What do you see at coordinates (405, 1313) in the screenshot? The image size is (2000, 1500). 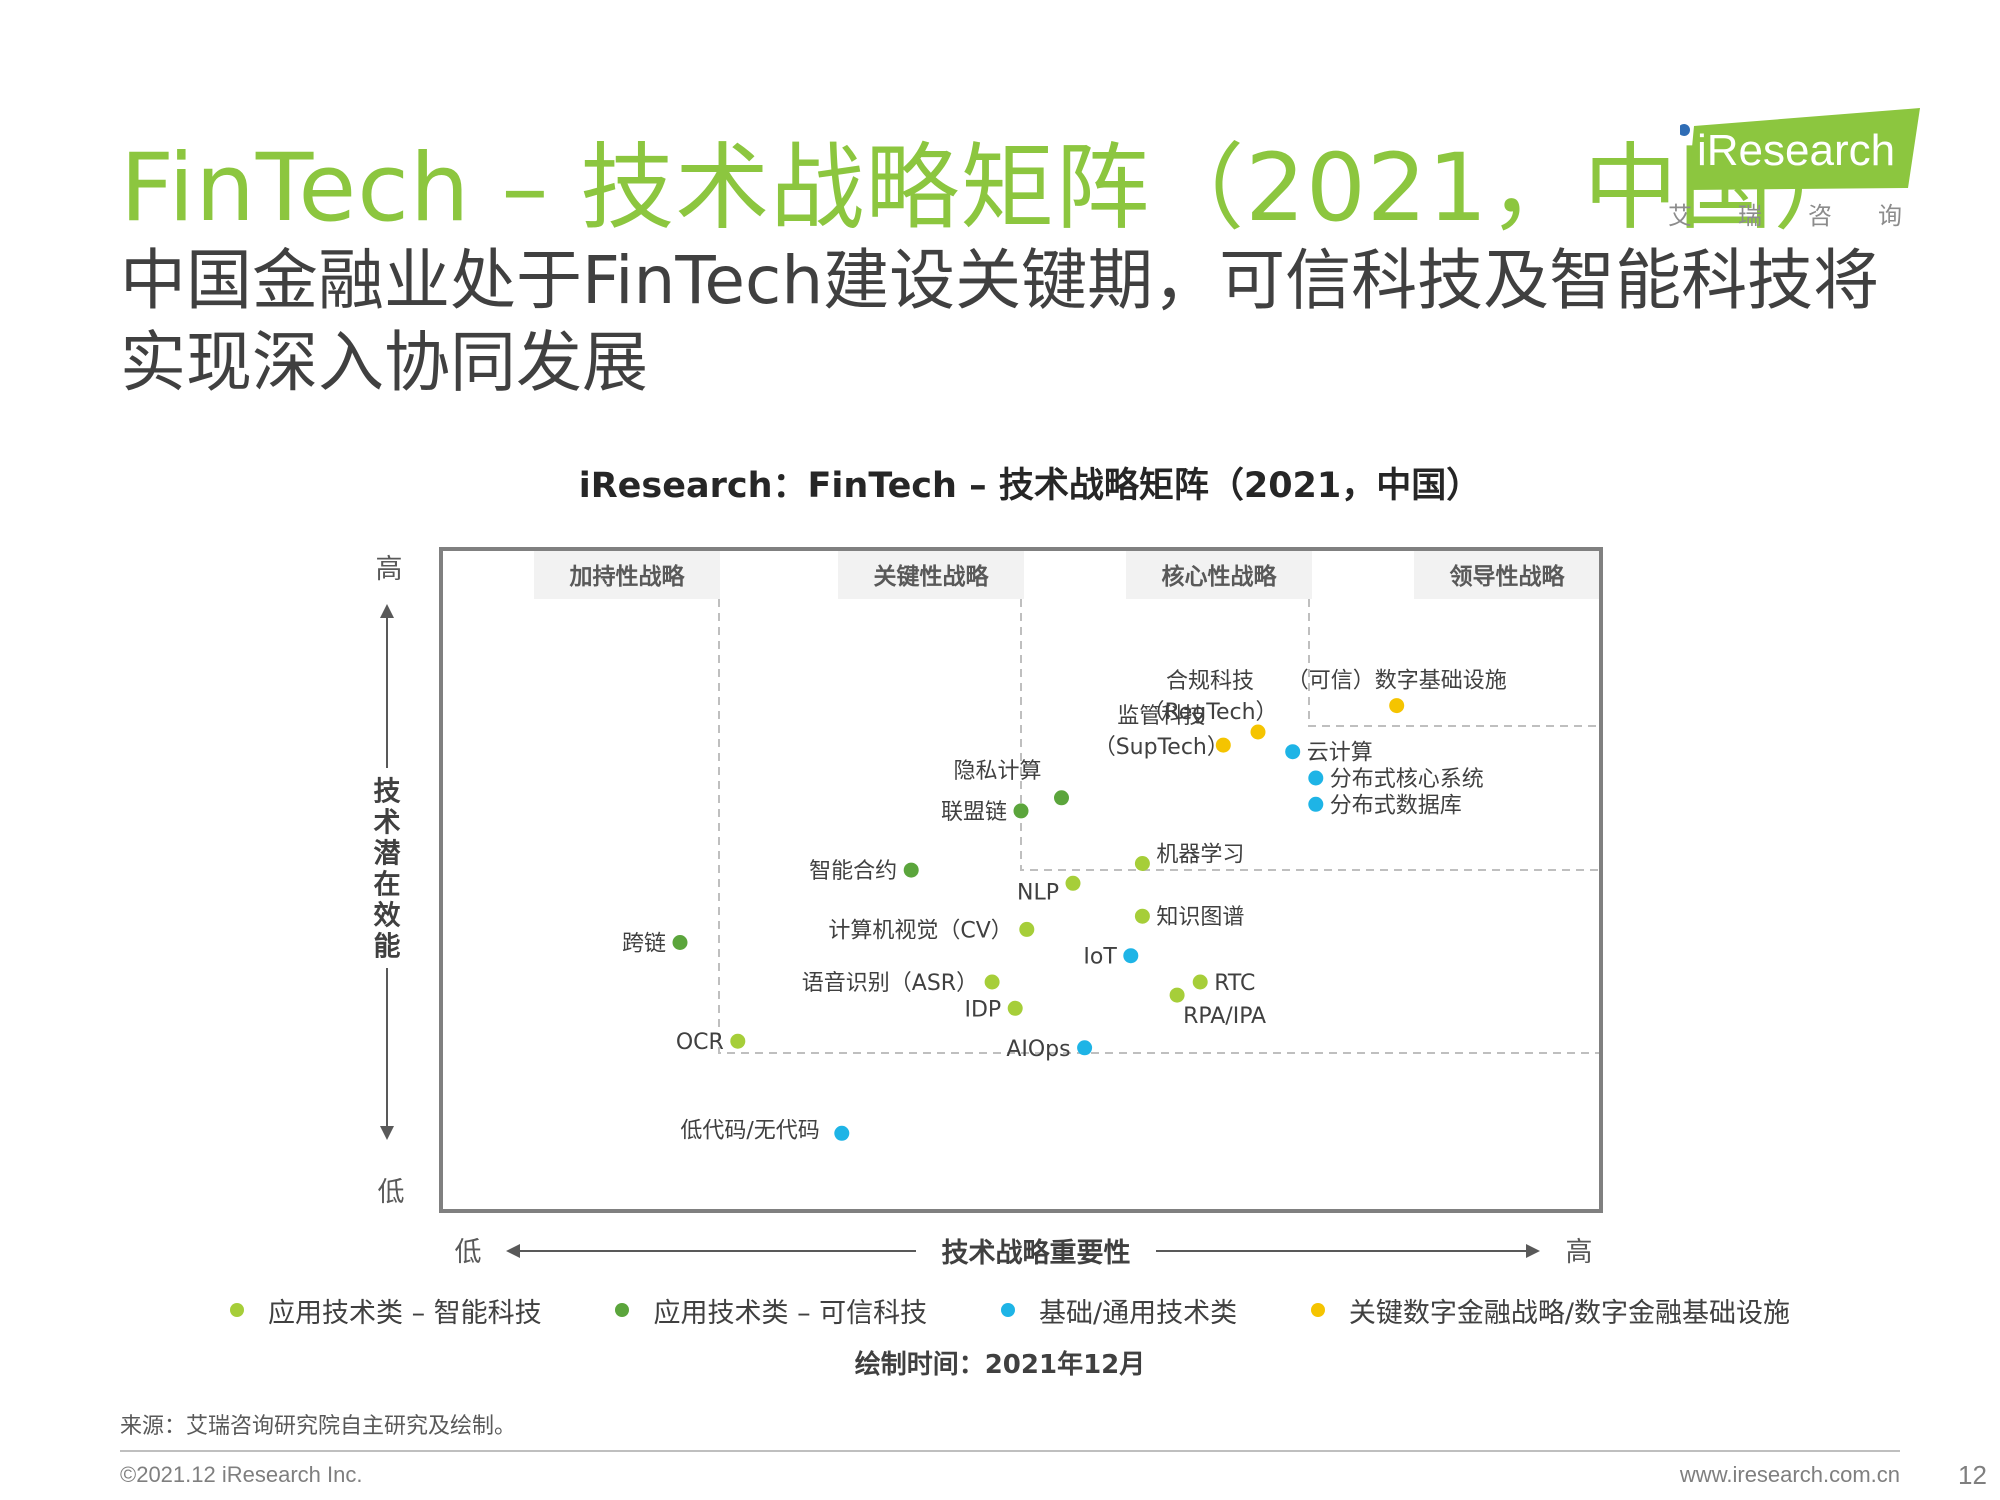 I see `legend-label: 应用技术类 – 智能科技` at bounding box center [405, 1313].